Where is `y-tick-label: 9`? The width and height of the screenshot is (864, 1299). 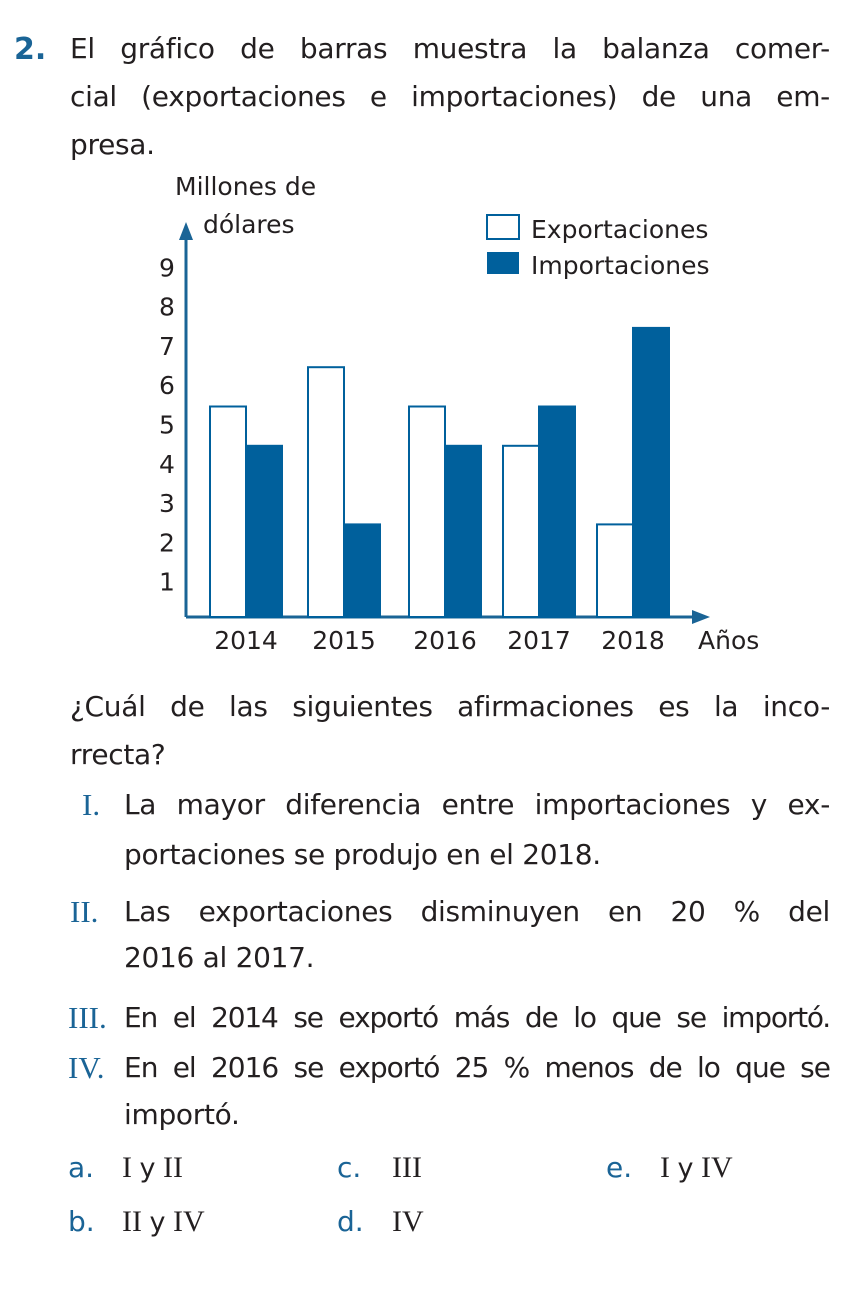 y-tick-label: 9 is located at coordinates (167, 267).